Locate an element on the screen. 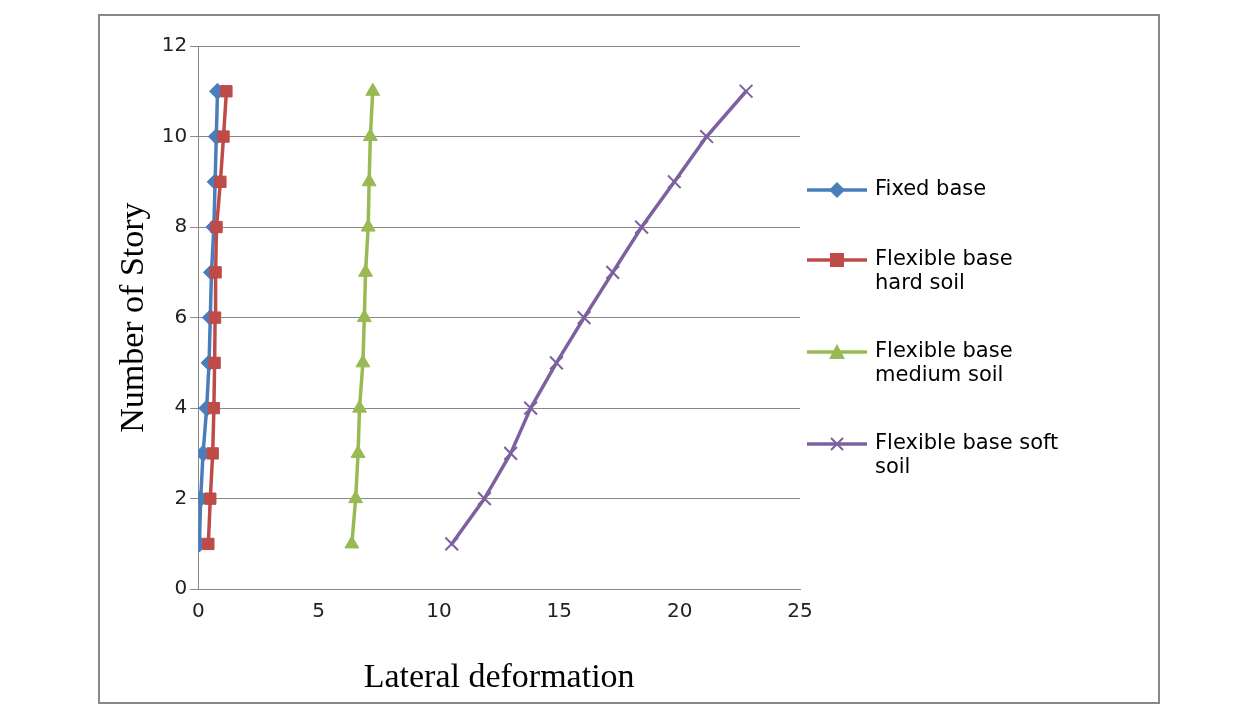 This screenshot has height=721, width=1256. y-tick-label: 10 is located at coordinates (174, 134).